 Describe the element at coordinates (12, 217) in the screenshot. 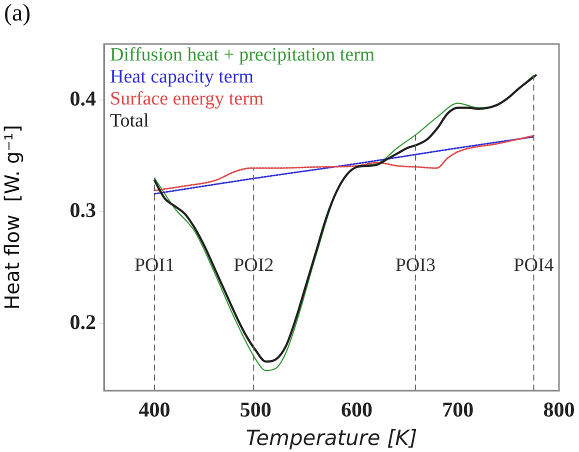

I see `y-axis-title: Heat flow [W. g⁻¹]` at that location.